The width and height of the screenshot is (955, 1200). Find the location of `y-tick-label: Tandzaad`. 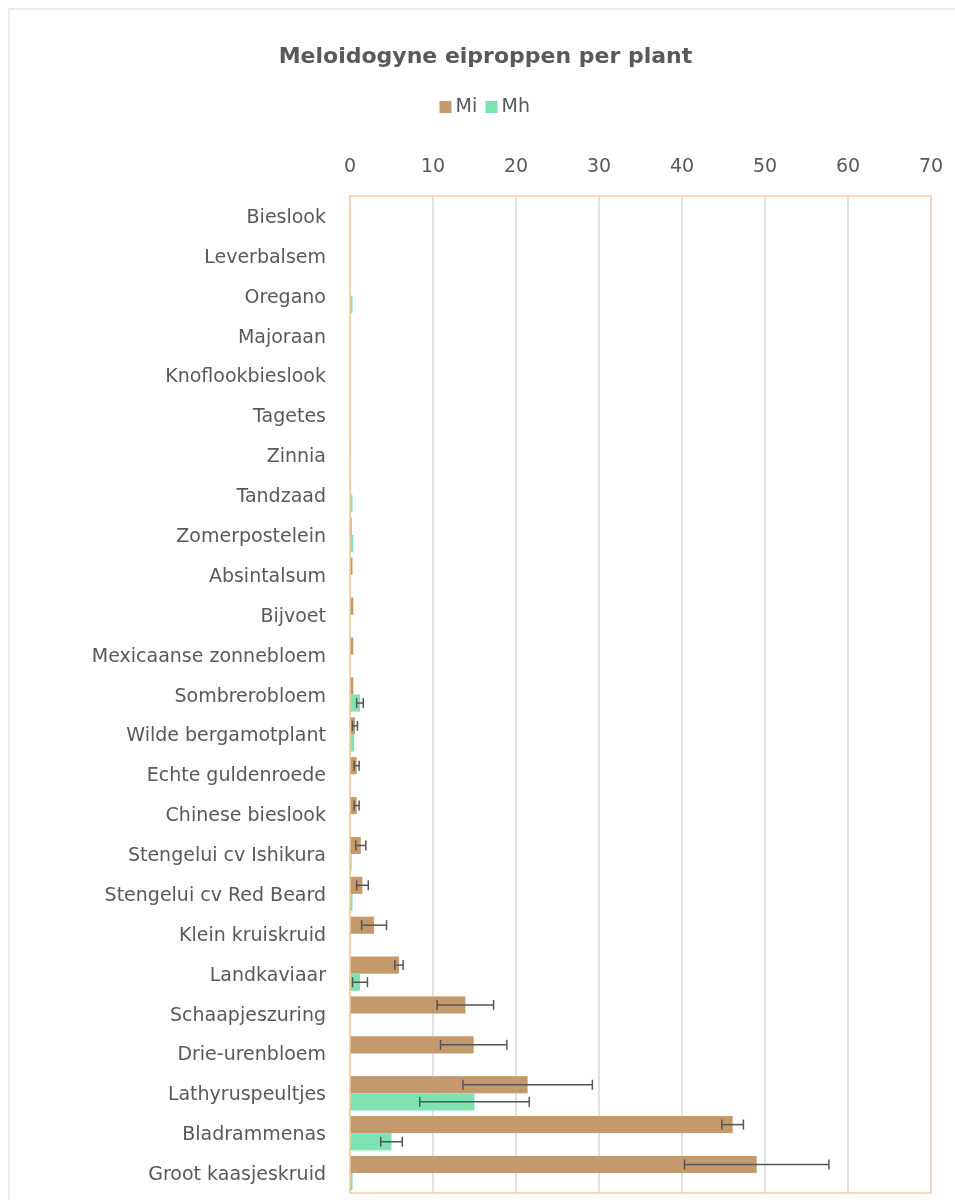

y-tick-label: Tandzaad is located at coordinates (280, 495).